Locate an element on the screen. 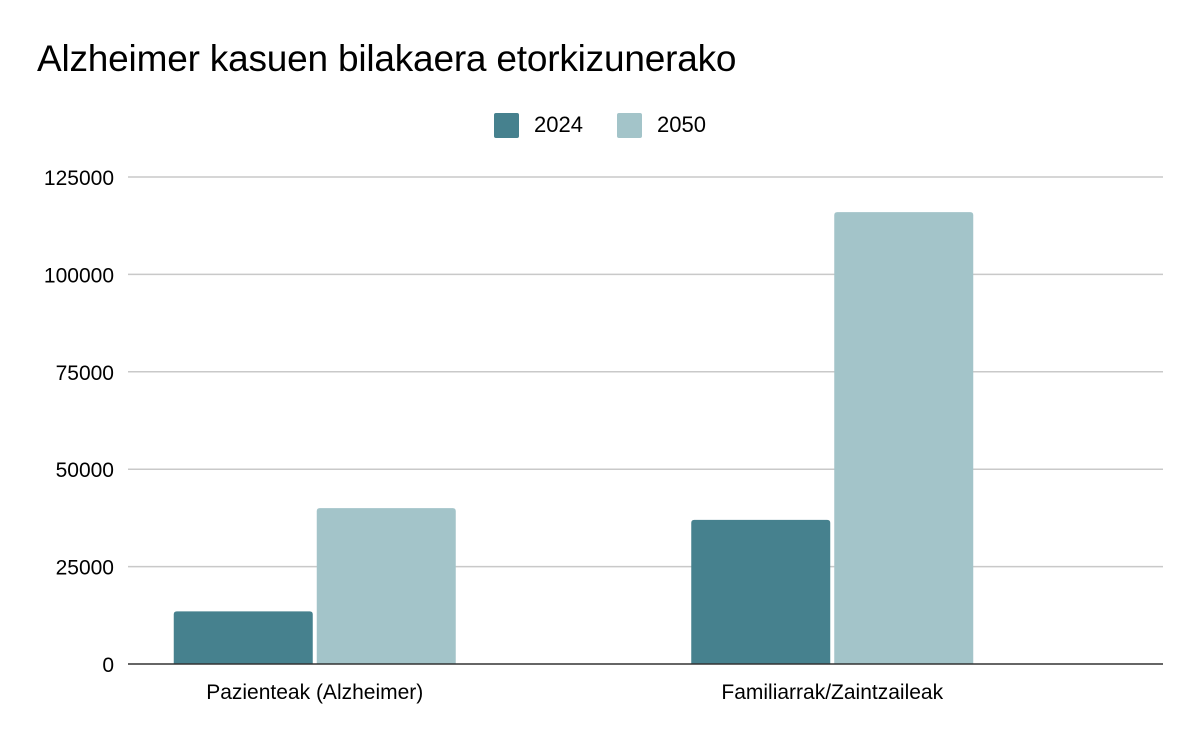 Image resolution: width=1200 pixels, height=742 pixels. x-tick-label: Familiarrak/Zaintzaileak is located at coordinates (832, 692).